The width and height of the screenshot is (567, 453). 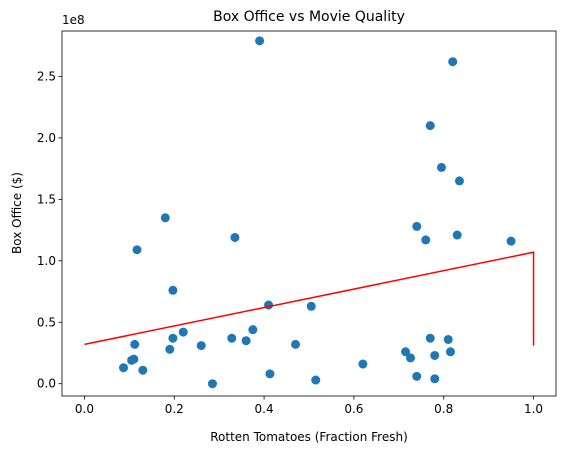 What do you see at coordinates (46, 261) in the screenshot?
I see `y-tick-label: 1.0` at bounding box center [46, 261].